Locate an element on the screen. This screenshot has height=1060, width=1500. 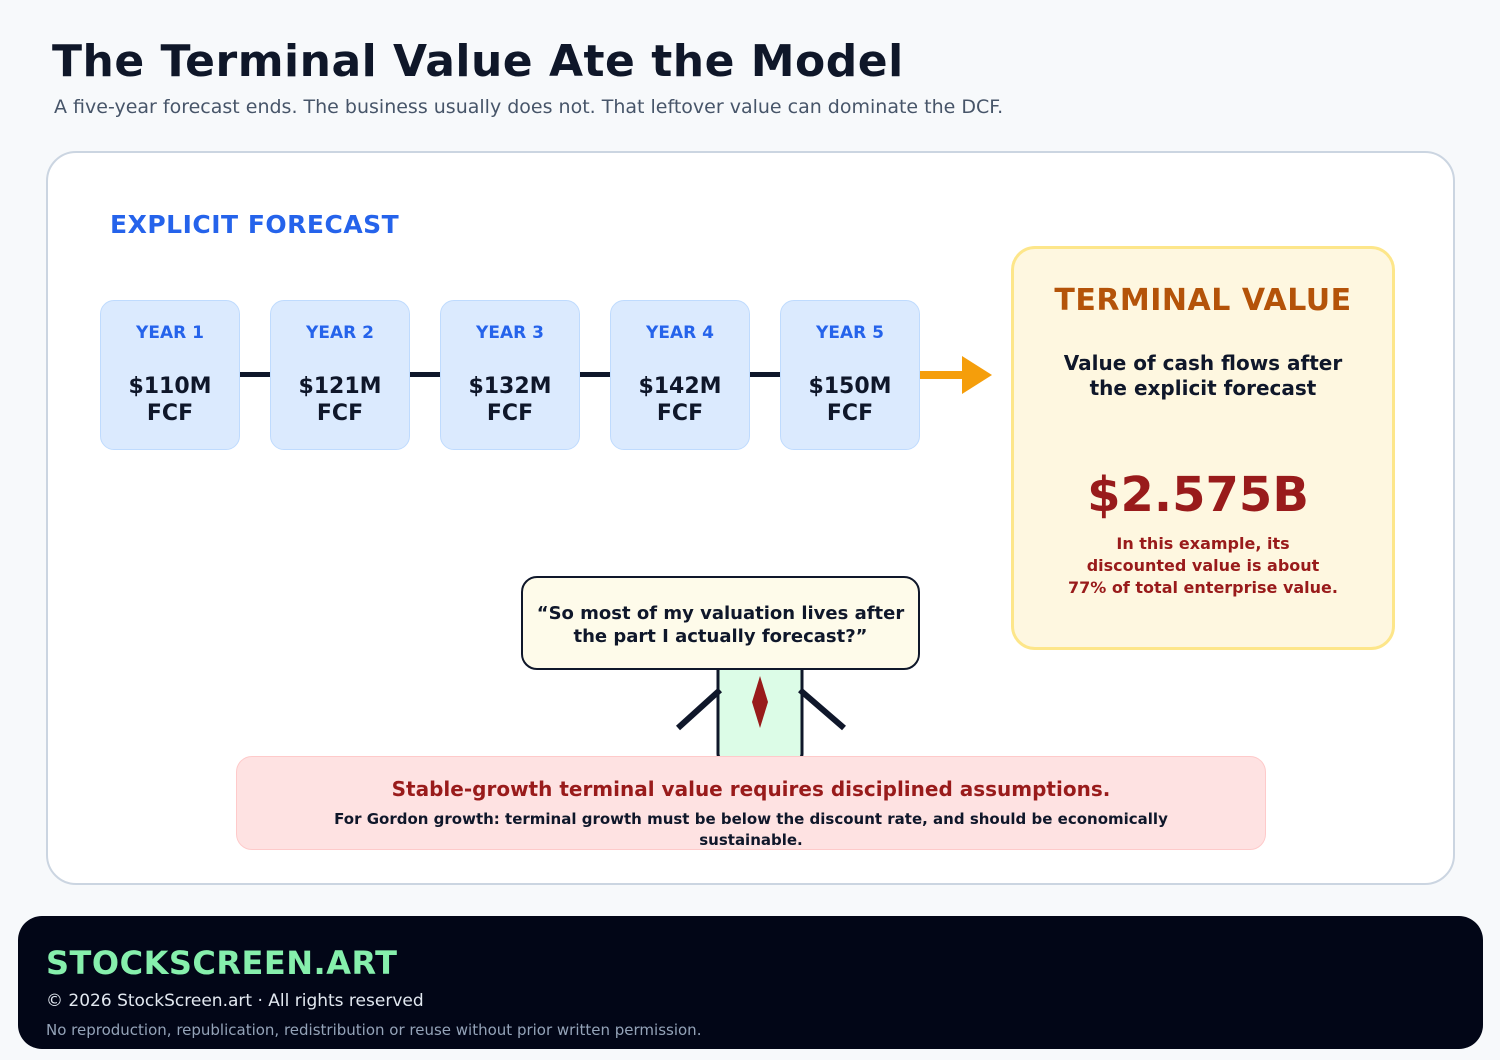
year-3-box: YEAR 3 $132M FCF is located at coordinates (510, 375).